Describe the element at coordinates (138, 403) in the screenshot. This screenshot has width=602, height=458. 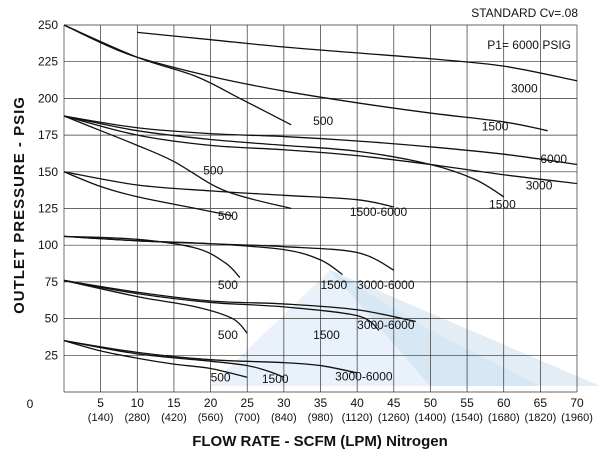
I see `x-tick-label: 10` at that location.